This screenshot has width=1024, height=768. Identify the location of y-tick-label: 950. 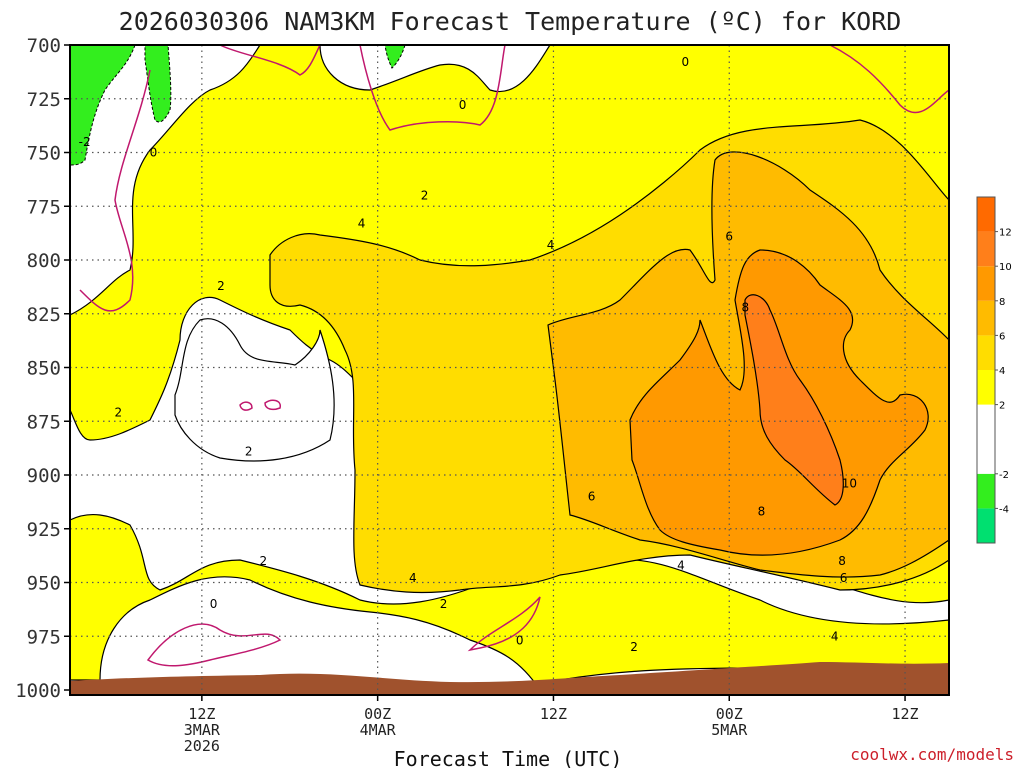
(44, 584).